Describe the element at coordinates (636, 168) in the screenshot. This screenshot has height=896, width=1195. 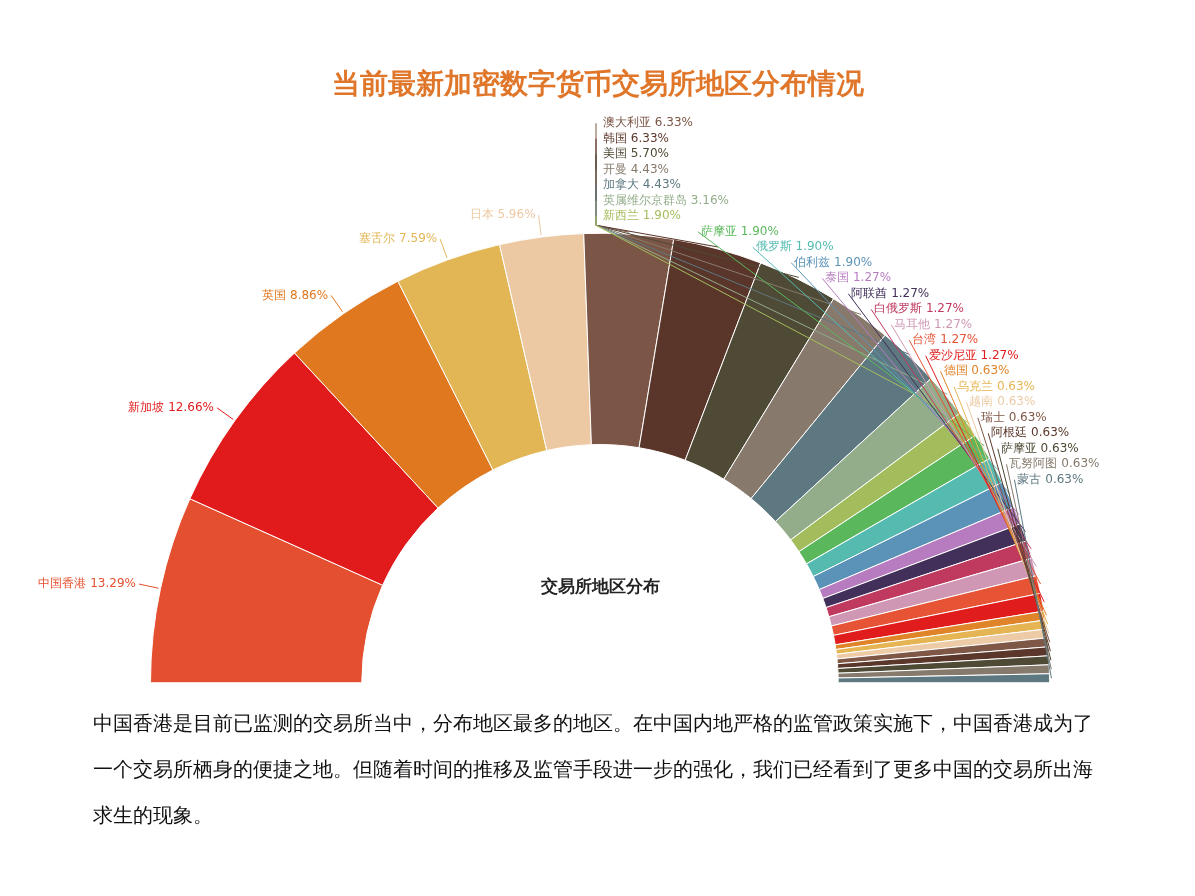
I see `slice-label: 开曼 4.43%` at that location.